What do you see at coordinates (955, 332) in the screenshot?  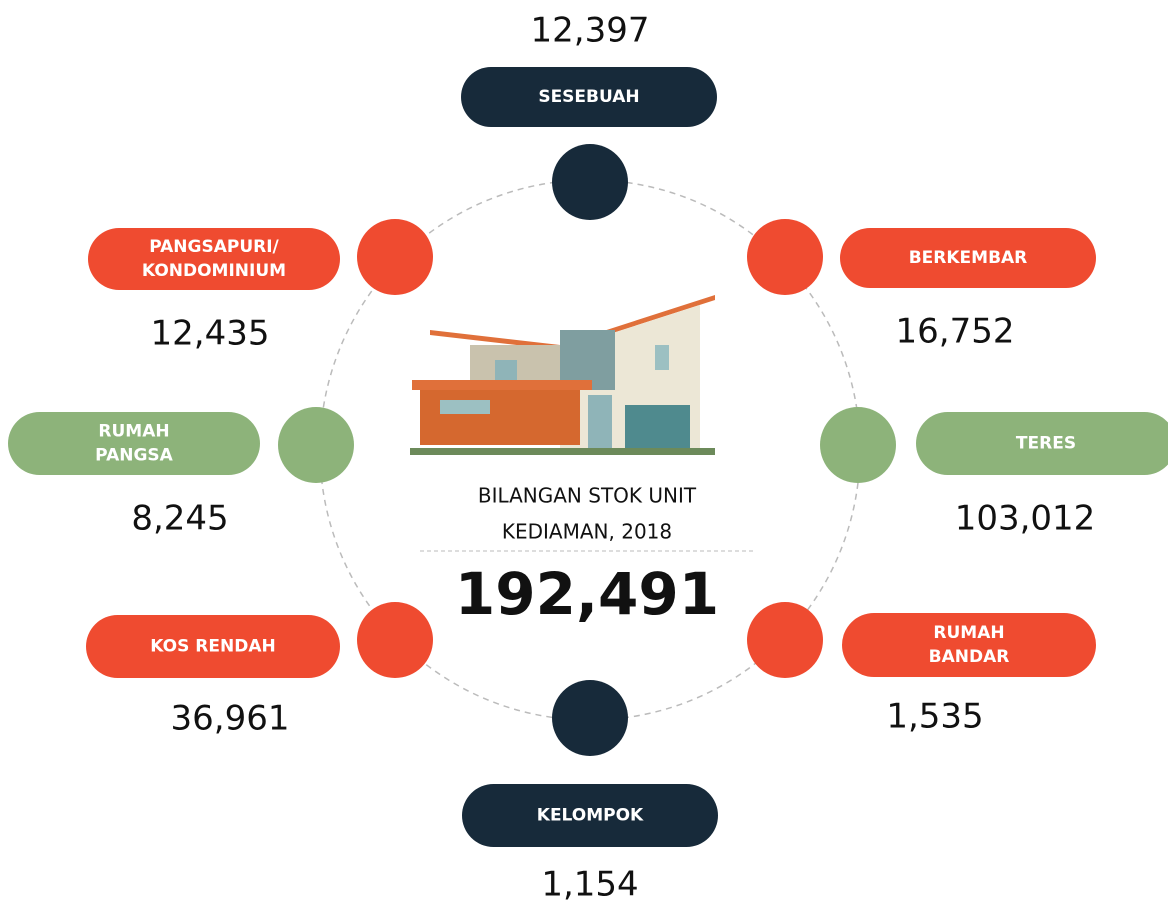 I see `node-value: 16,752` at bounding box center [955, 332].